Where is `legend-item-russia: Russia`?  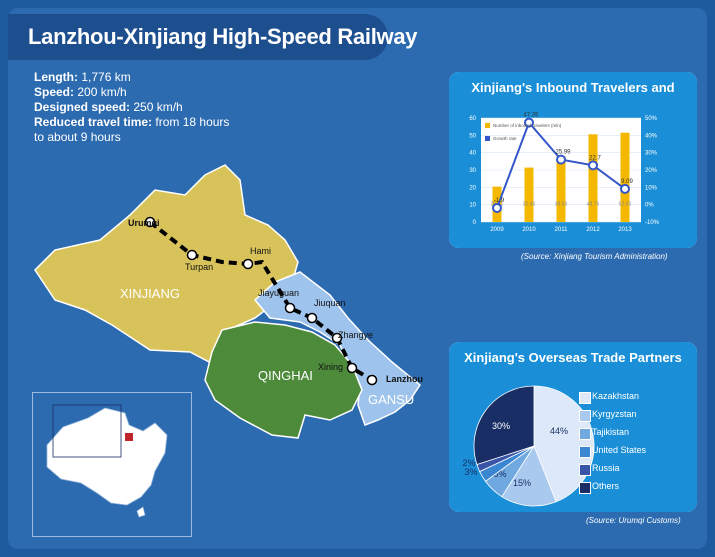 legend-item-russia: Russia is located at coordinates (599, 469).